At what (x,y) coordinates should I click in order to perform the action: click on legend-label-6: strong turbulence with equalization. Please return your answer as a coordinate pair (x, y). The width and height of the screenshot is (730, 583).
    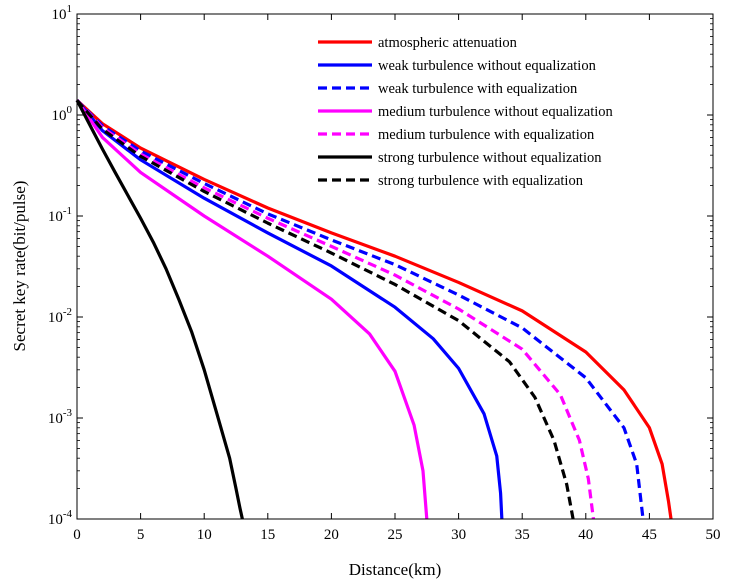
    Looking at the image, I should click on (481, 181).